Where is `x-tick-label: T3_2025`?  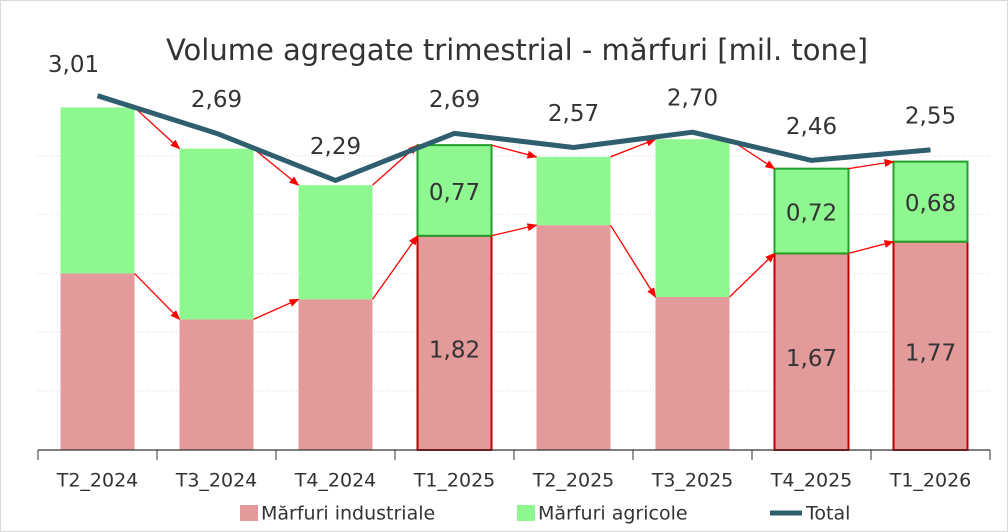 x-tick-label: T3_2025 is located at coordinates (692, 481).